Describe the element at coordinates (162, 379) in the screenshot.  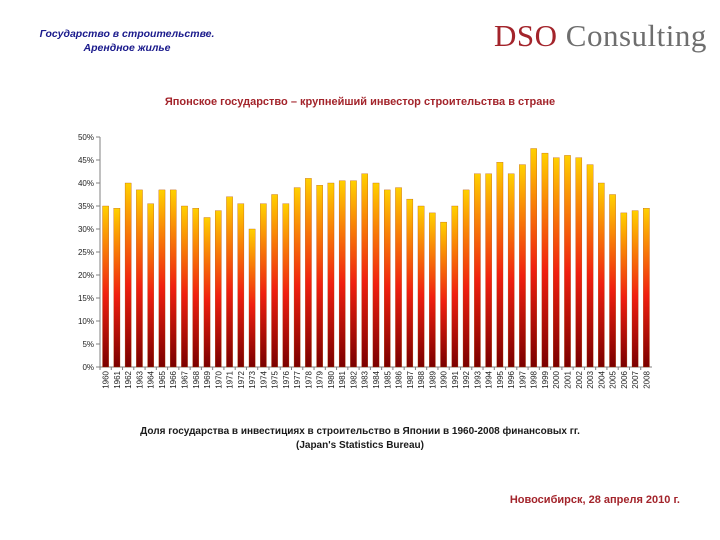
I see `x-tick-label-1965: 1965` at that location.